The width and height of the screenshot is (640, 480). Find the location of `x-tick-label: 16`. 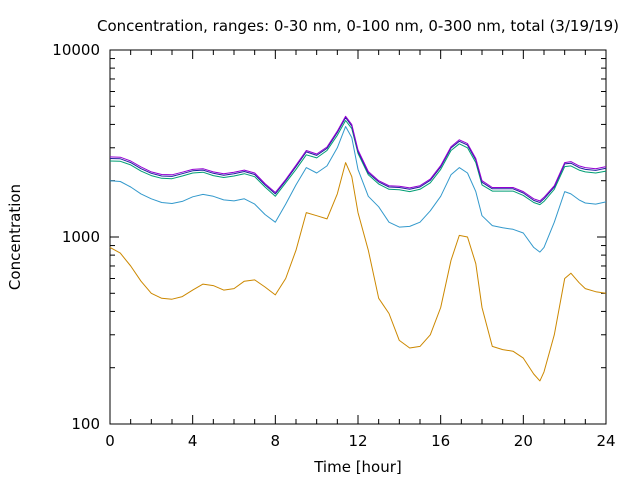

x-tick-label: 16 is located at coordinates (440, 441).